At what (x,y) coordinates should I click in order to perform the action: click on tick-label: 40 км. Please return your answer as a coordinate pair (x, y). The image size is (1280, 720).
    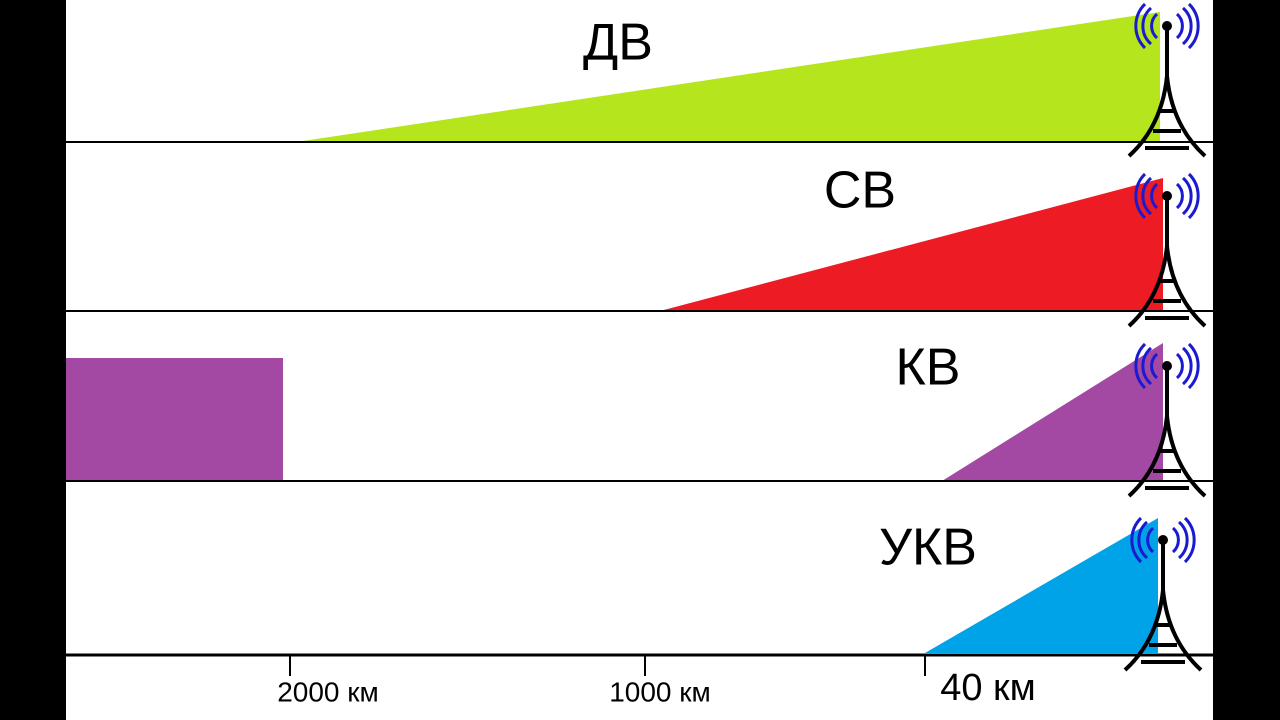
    Looking at the image, I should click on (988, 688).